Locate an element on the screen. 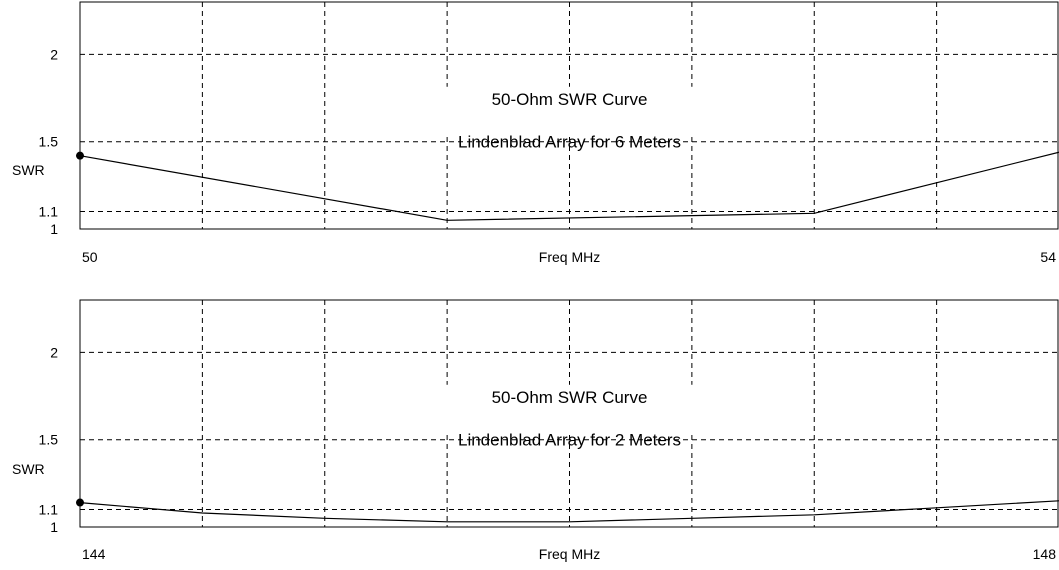 This screenshot has height=570, width=1059. chart-subtitle: Lindenblad Array for 6 Meters is located at coordinates (569, 142).